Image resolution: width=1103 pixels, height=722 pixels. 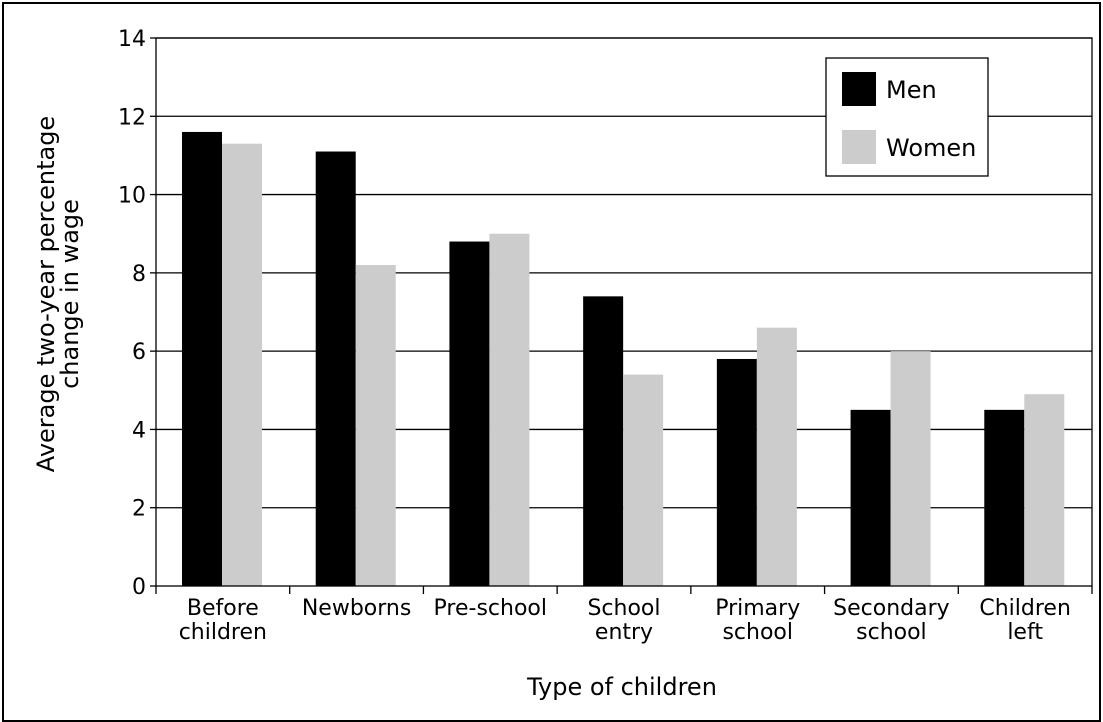 What do you see at coordinates (139, 274) in the screenshot?
I see `y-tick-label: 8` at bounding box center [139, 274].